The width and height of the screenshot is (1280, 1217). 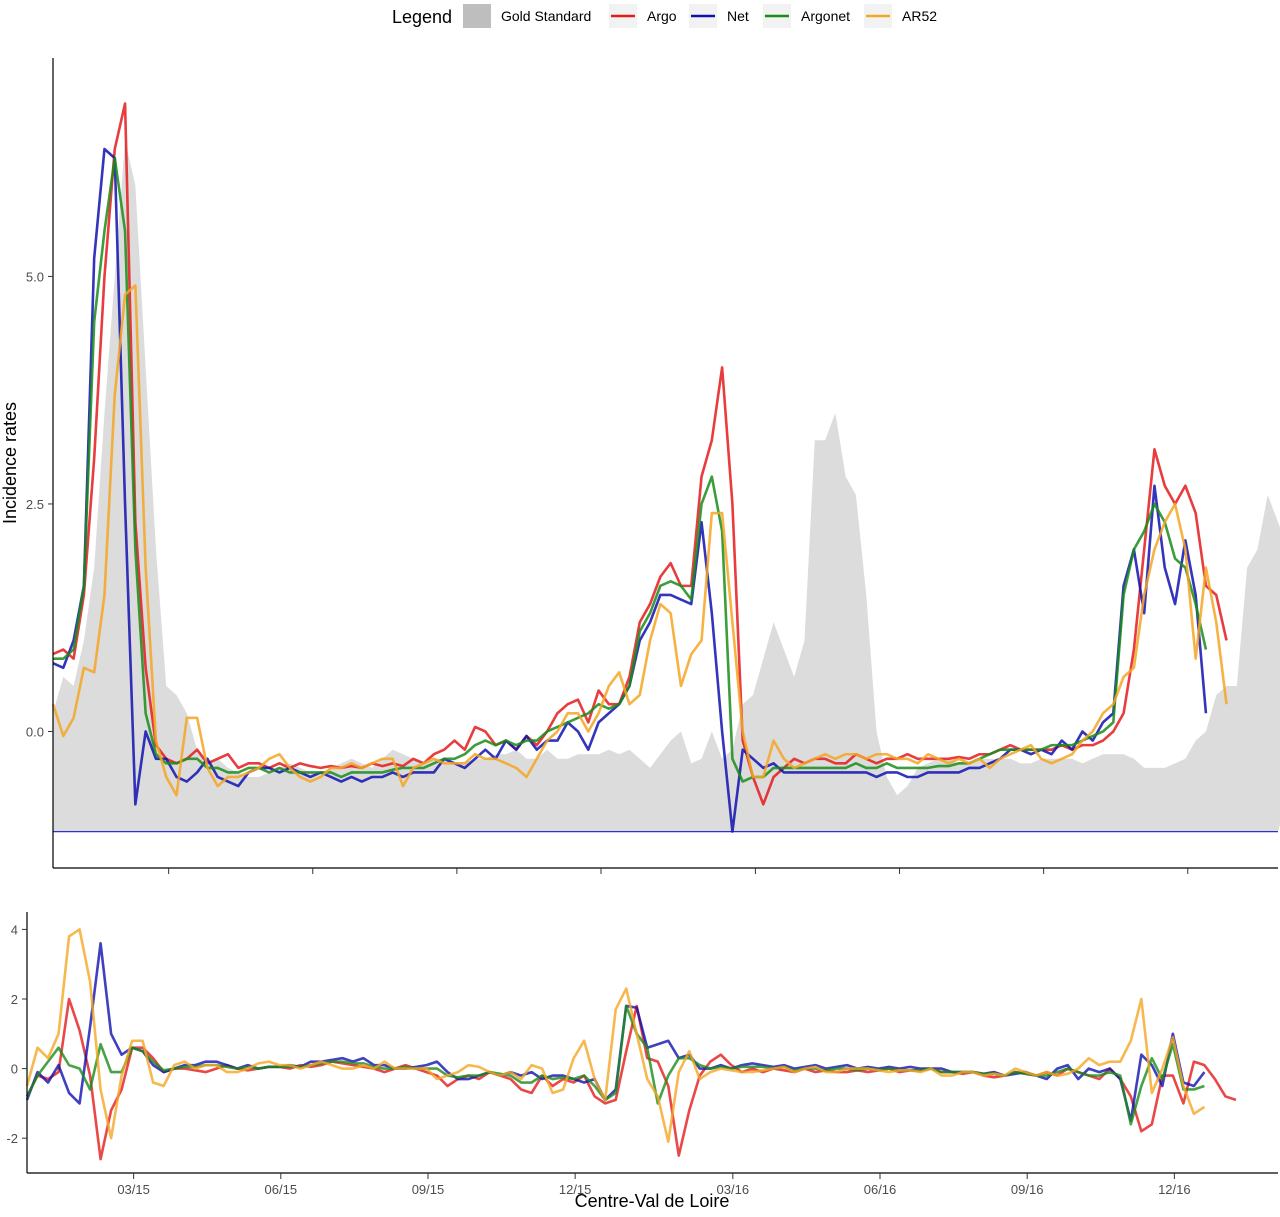 What do you see at coordinates (575, 1189) in the screenshot?
I see `x-tick-label-12-15: 12/15` at bounding box center [575, 1189].